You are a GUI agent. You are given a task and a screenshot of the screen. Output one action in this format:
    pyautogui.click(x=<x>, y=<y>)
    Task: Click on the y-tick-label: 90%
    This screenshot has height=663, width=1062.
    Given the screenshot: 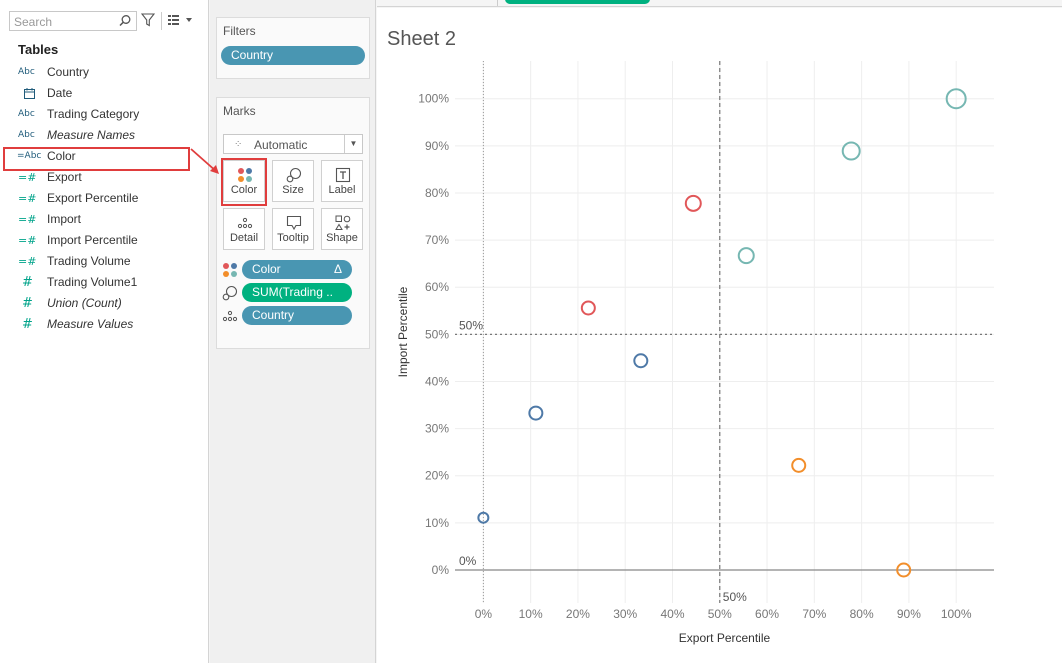 What is the action you would take?
    pyautogui.click(x=437, y=146)
    